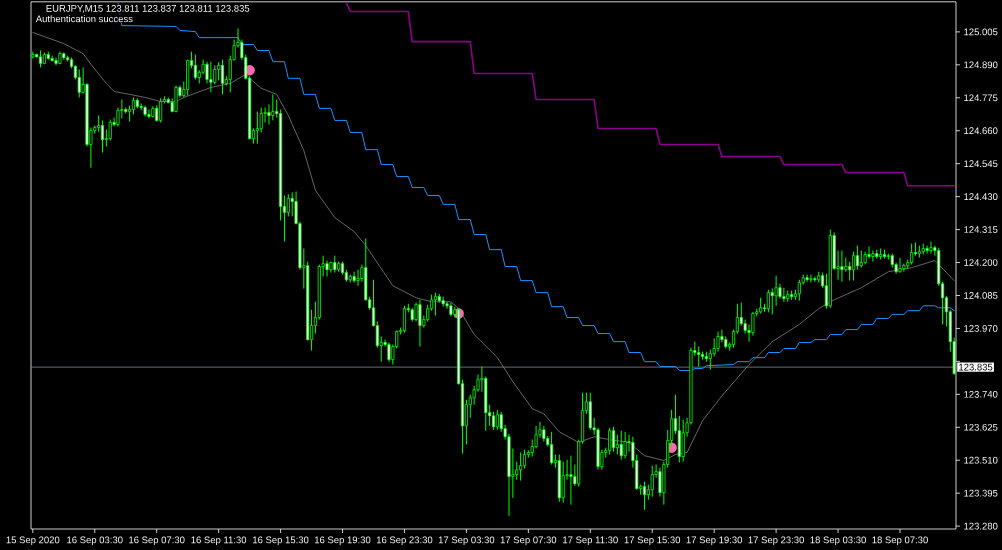  What do you see at coordinates (981, 98) in the screenshot?
I see `y-tick-label: 124.775` at bounding box center [981, 98].